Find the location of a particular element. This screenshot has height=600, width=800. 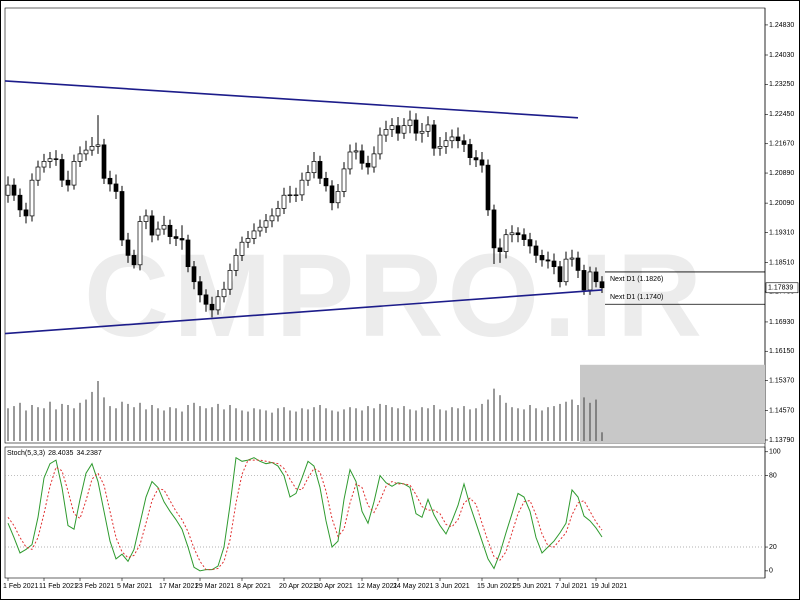

y-tick-label: 0 is located at coordinates (771, 571).